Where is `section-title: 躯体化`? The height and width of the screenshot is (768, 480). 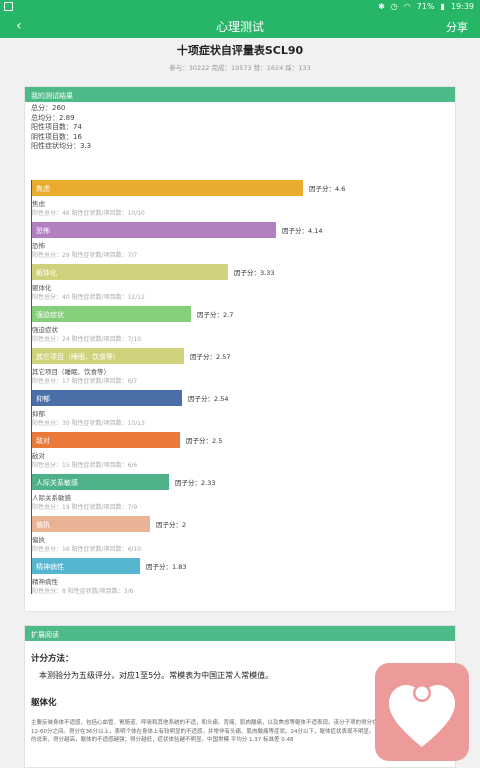 section-title: 躯体化 is located at coordinates (44, 703).